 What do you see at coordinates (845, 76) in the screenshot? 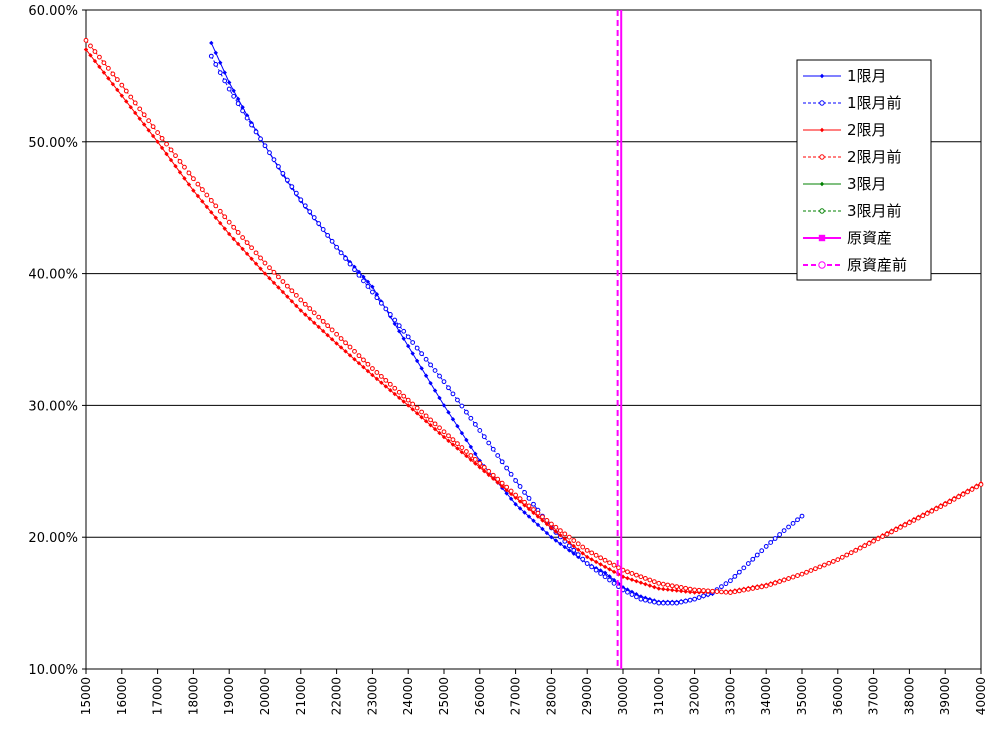
I see `legend-entry: 1限月` at bounding box center [845, 76].